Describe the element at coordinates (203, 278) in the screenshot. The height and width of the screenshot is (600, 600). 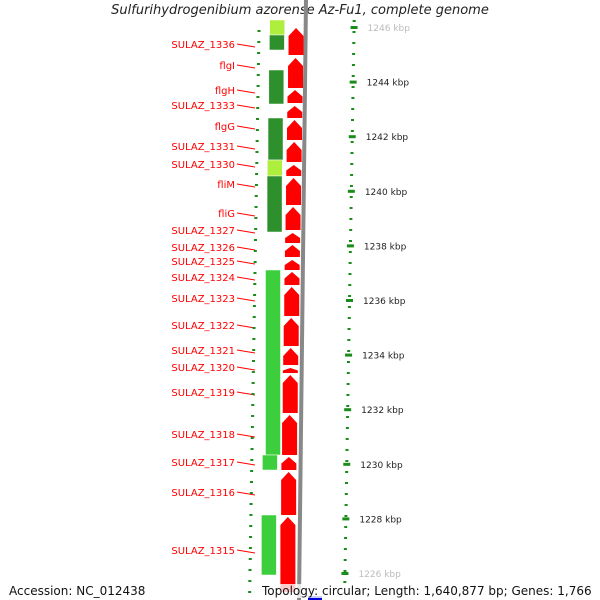
I see `gene-label: SULAZ_1324` at that location.